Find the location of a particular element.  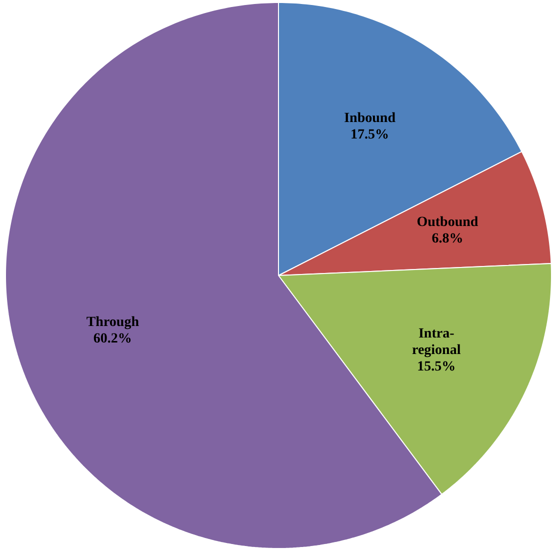

data-label: 6.8% is located at coordinates (448, 239).